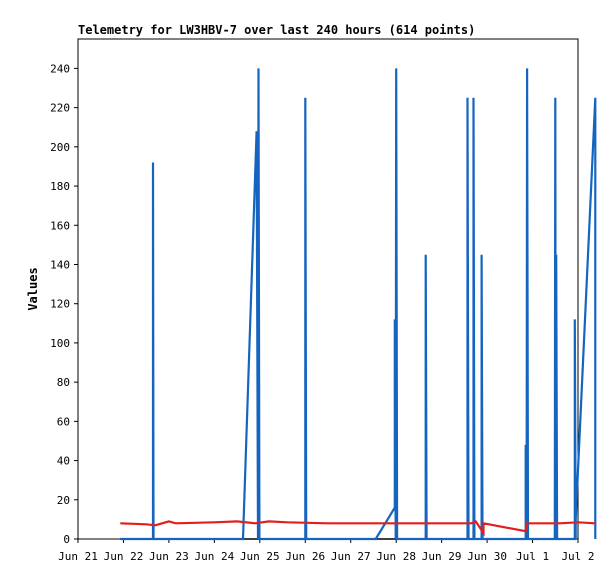  What do you see at coordinates (60, 68) in the screenshot?
I see `y-tick-label: 240` at bounding box center [60, 68].